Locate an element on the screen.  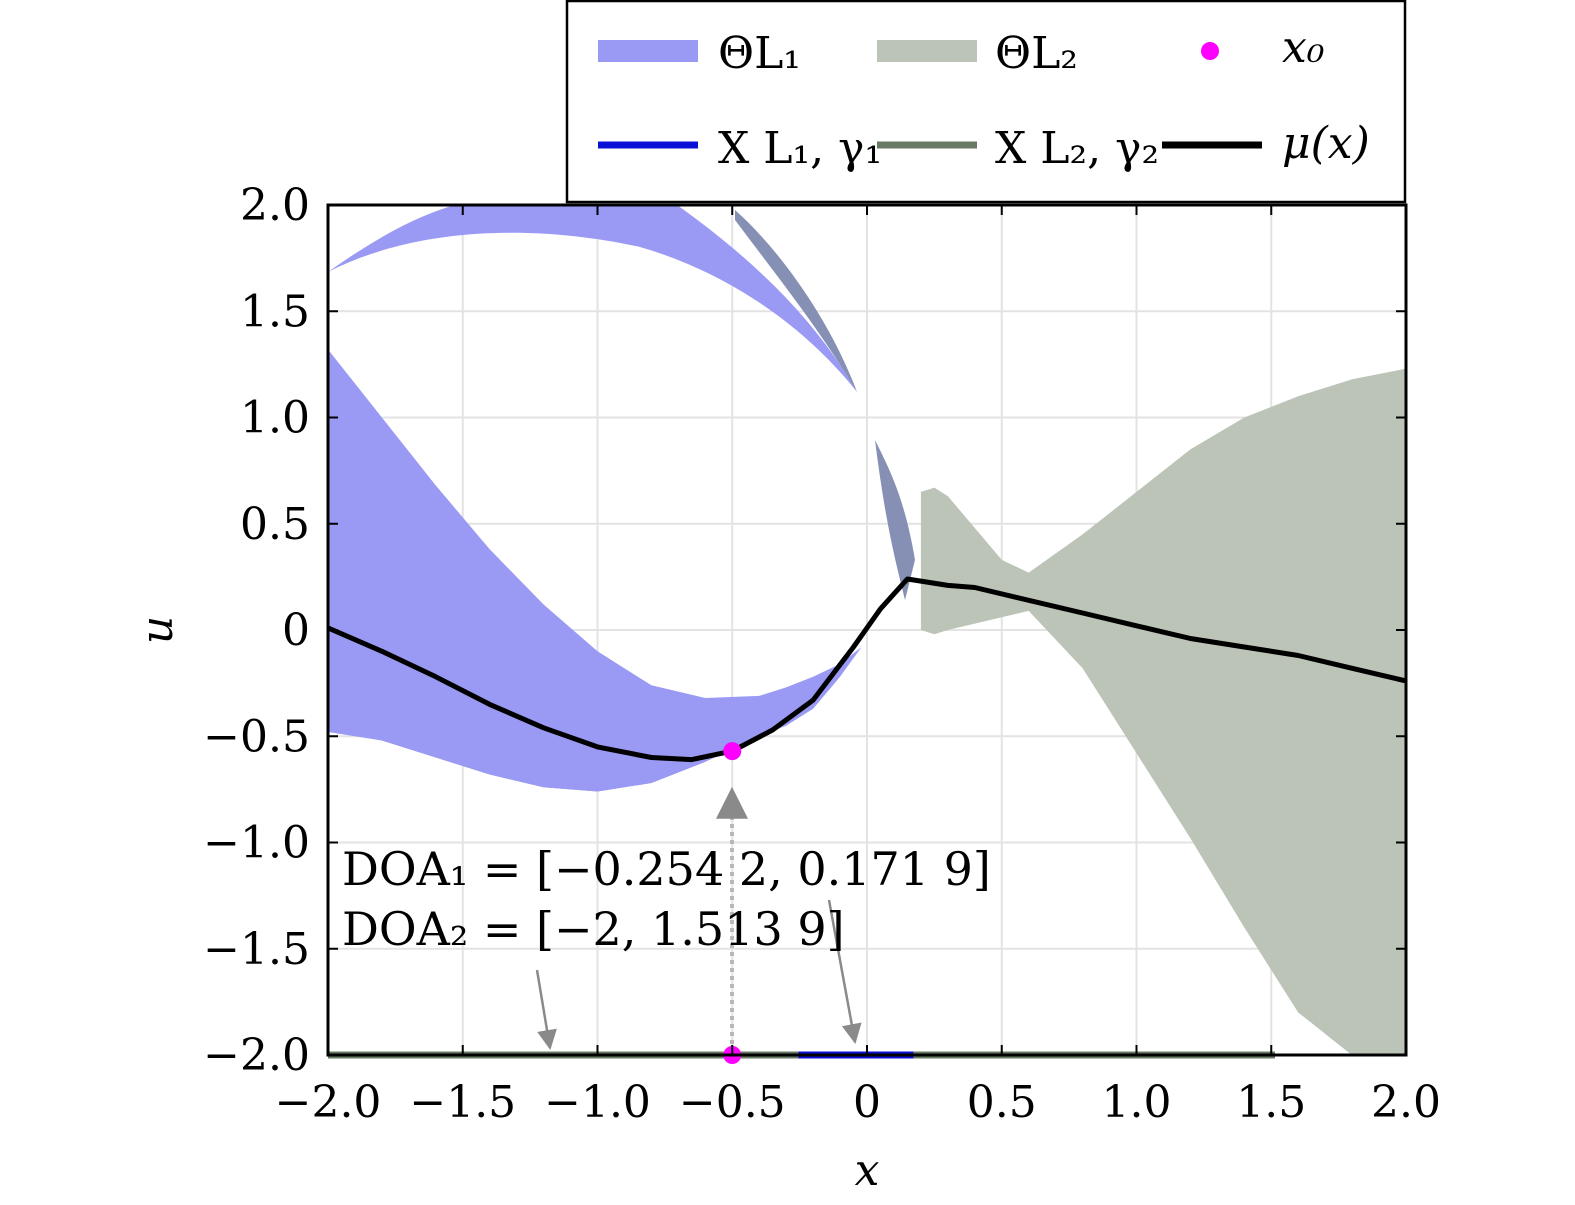
legend-swatch-theta1 is located at coordinates (648, 51).